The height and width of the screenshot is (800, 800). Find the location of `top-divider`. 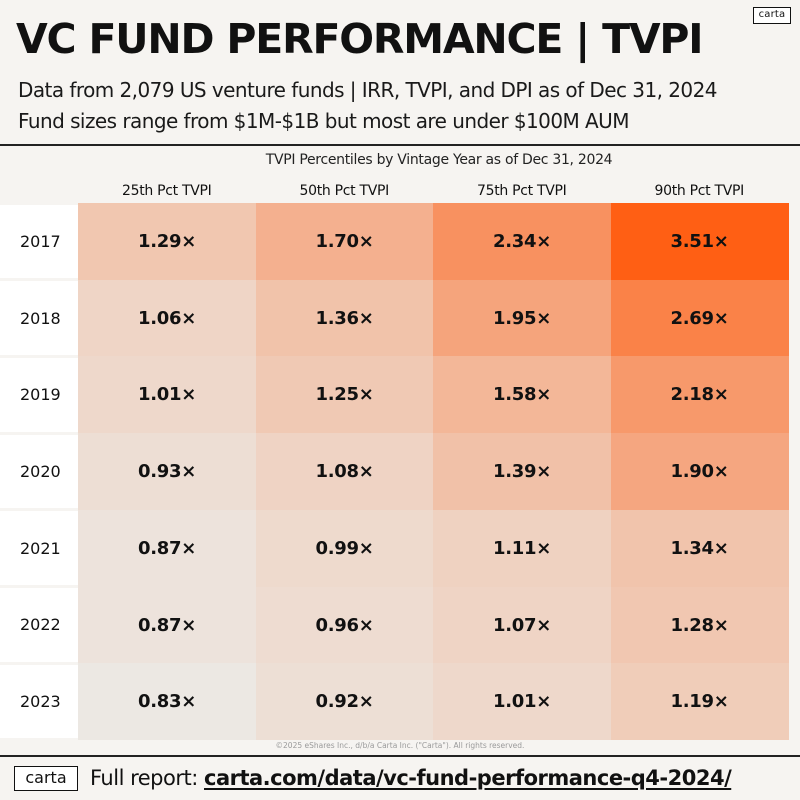

top-divider is located at coordinates (400, 145).